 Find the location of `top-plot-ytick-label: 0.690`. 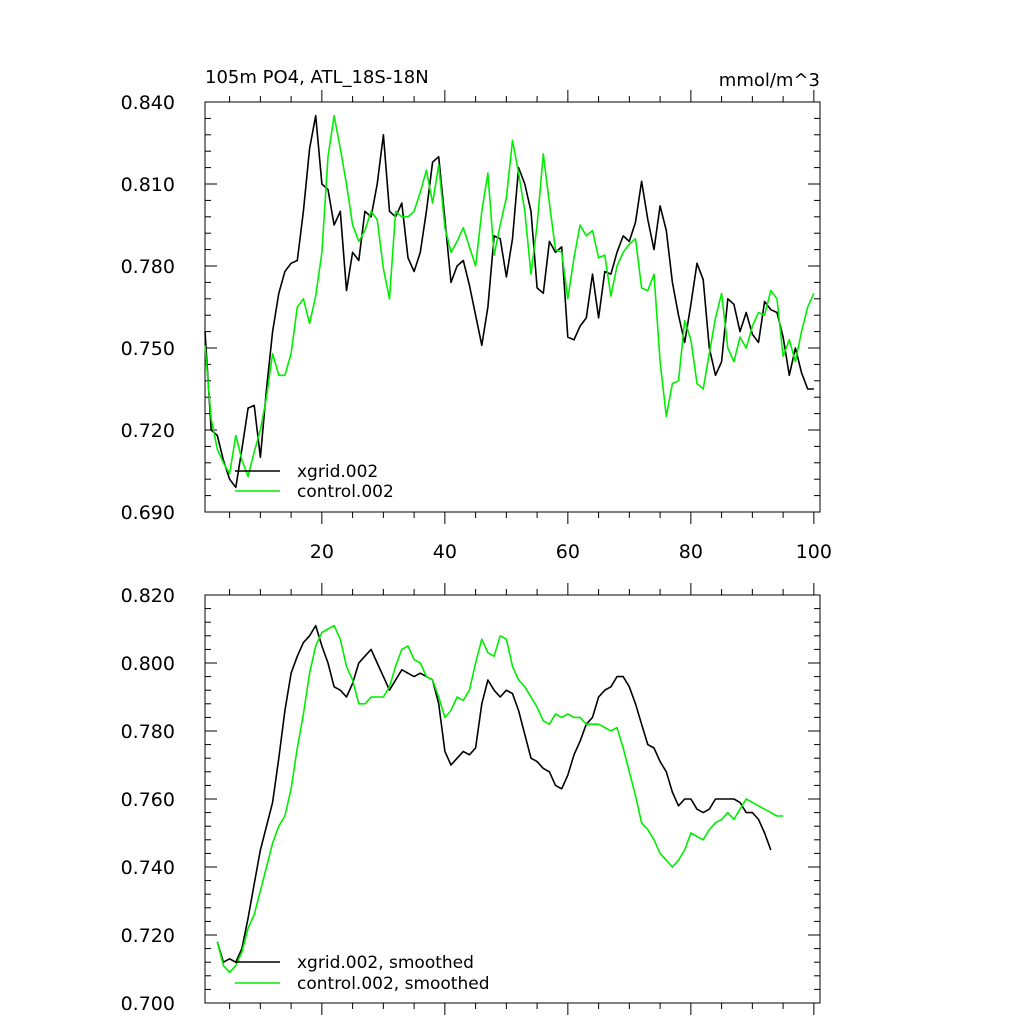

top-plot-ytick-label: 0.690 is located at coordinates (148, 513).